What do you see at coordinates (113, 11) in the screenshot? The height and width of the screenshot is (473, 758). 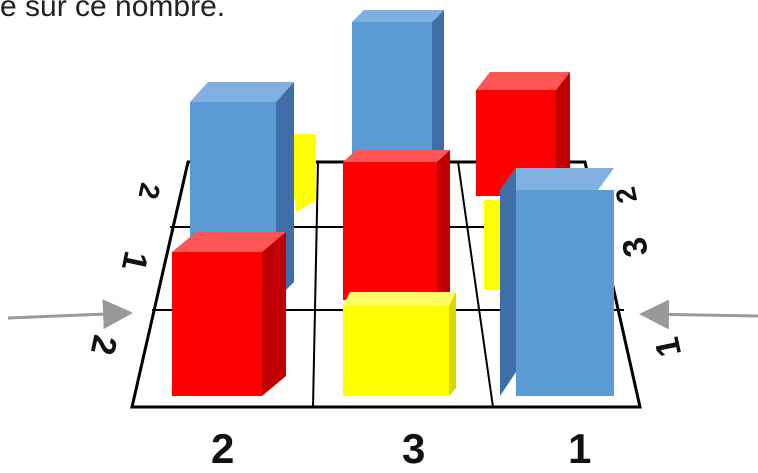 I see `caption-text: e sur ce nombre.` at bounding box center [113, 11].